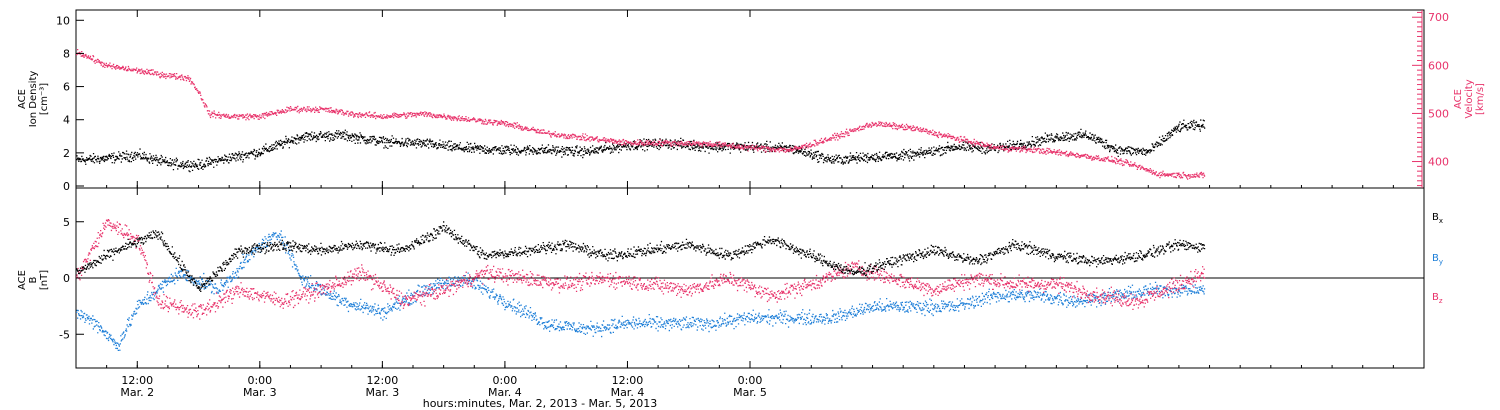 The height and width of the screenshot is (410, 1500). I want to click on bottom-y-axis-label: ACE B [nT], so click(33, 280).